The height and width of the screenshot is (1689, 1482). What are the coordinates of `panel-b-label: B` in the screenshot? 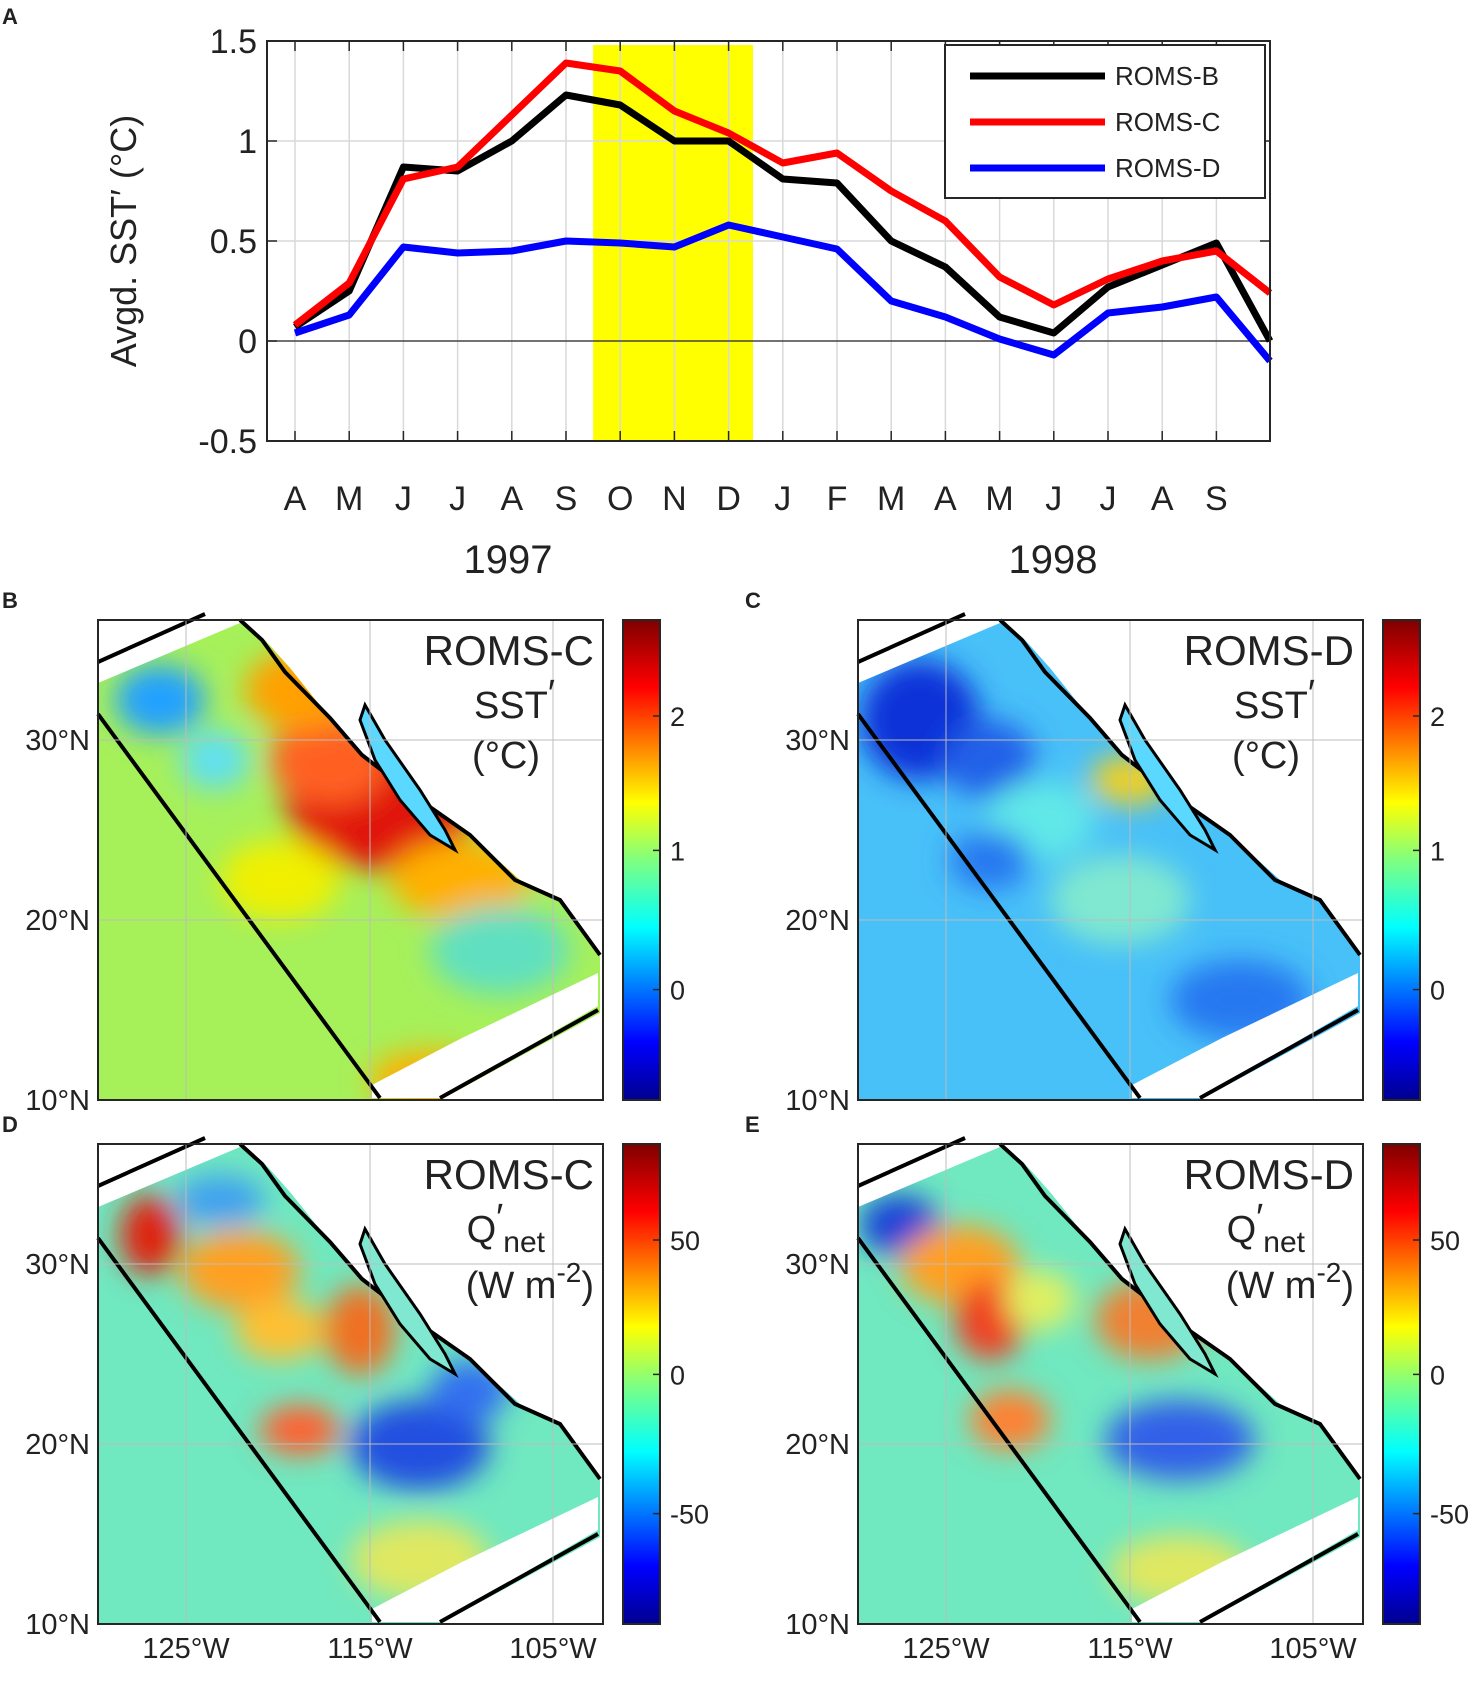 It's located at (10, 600).